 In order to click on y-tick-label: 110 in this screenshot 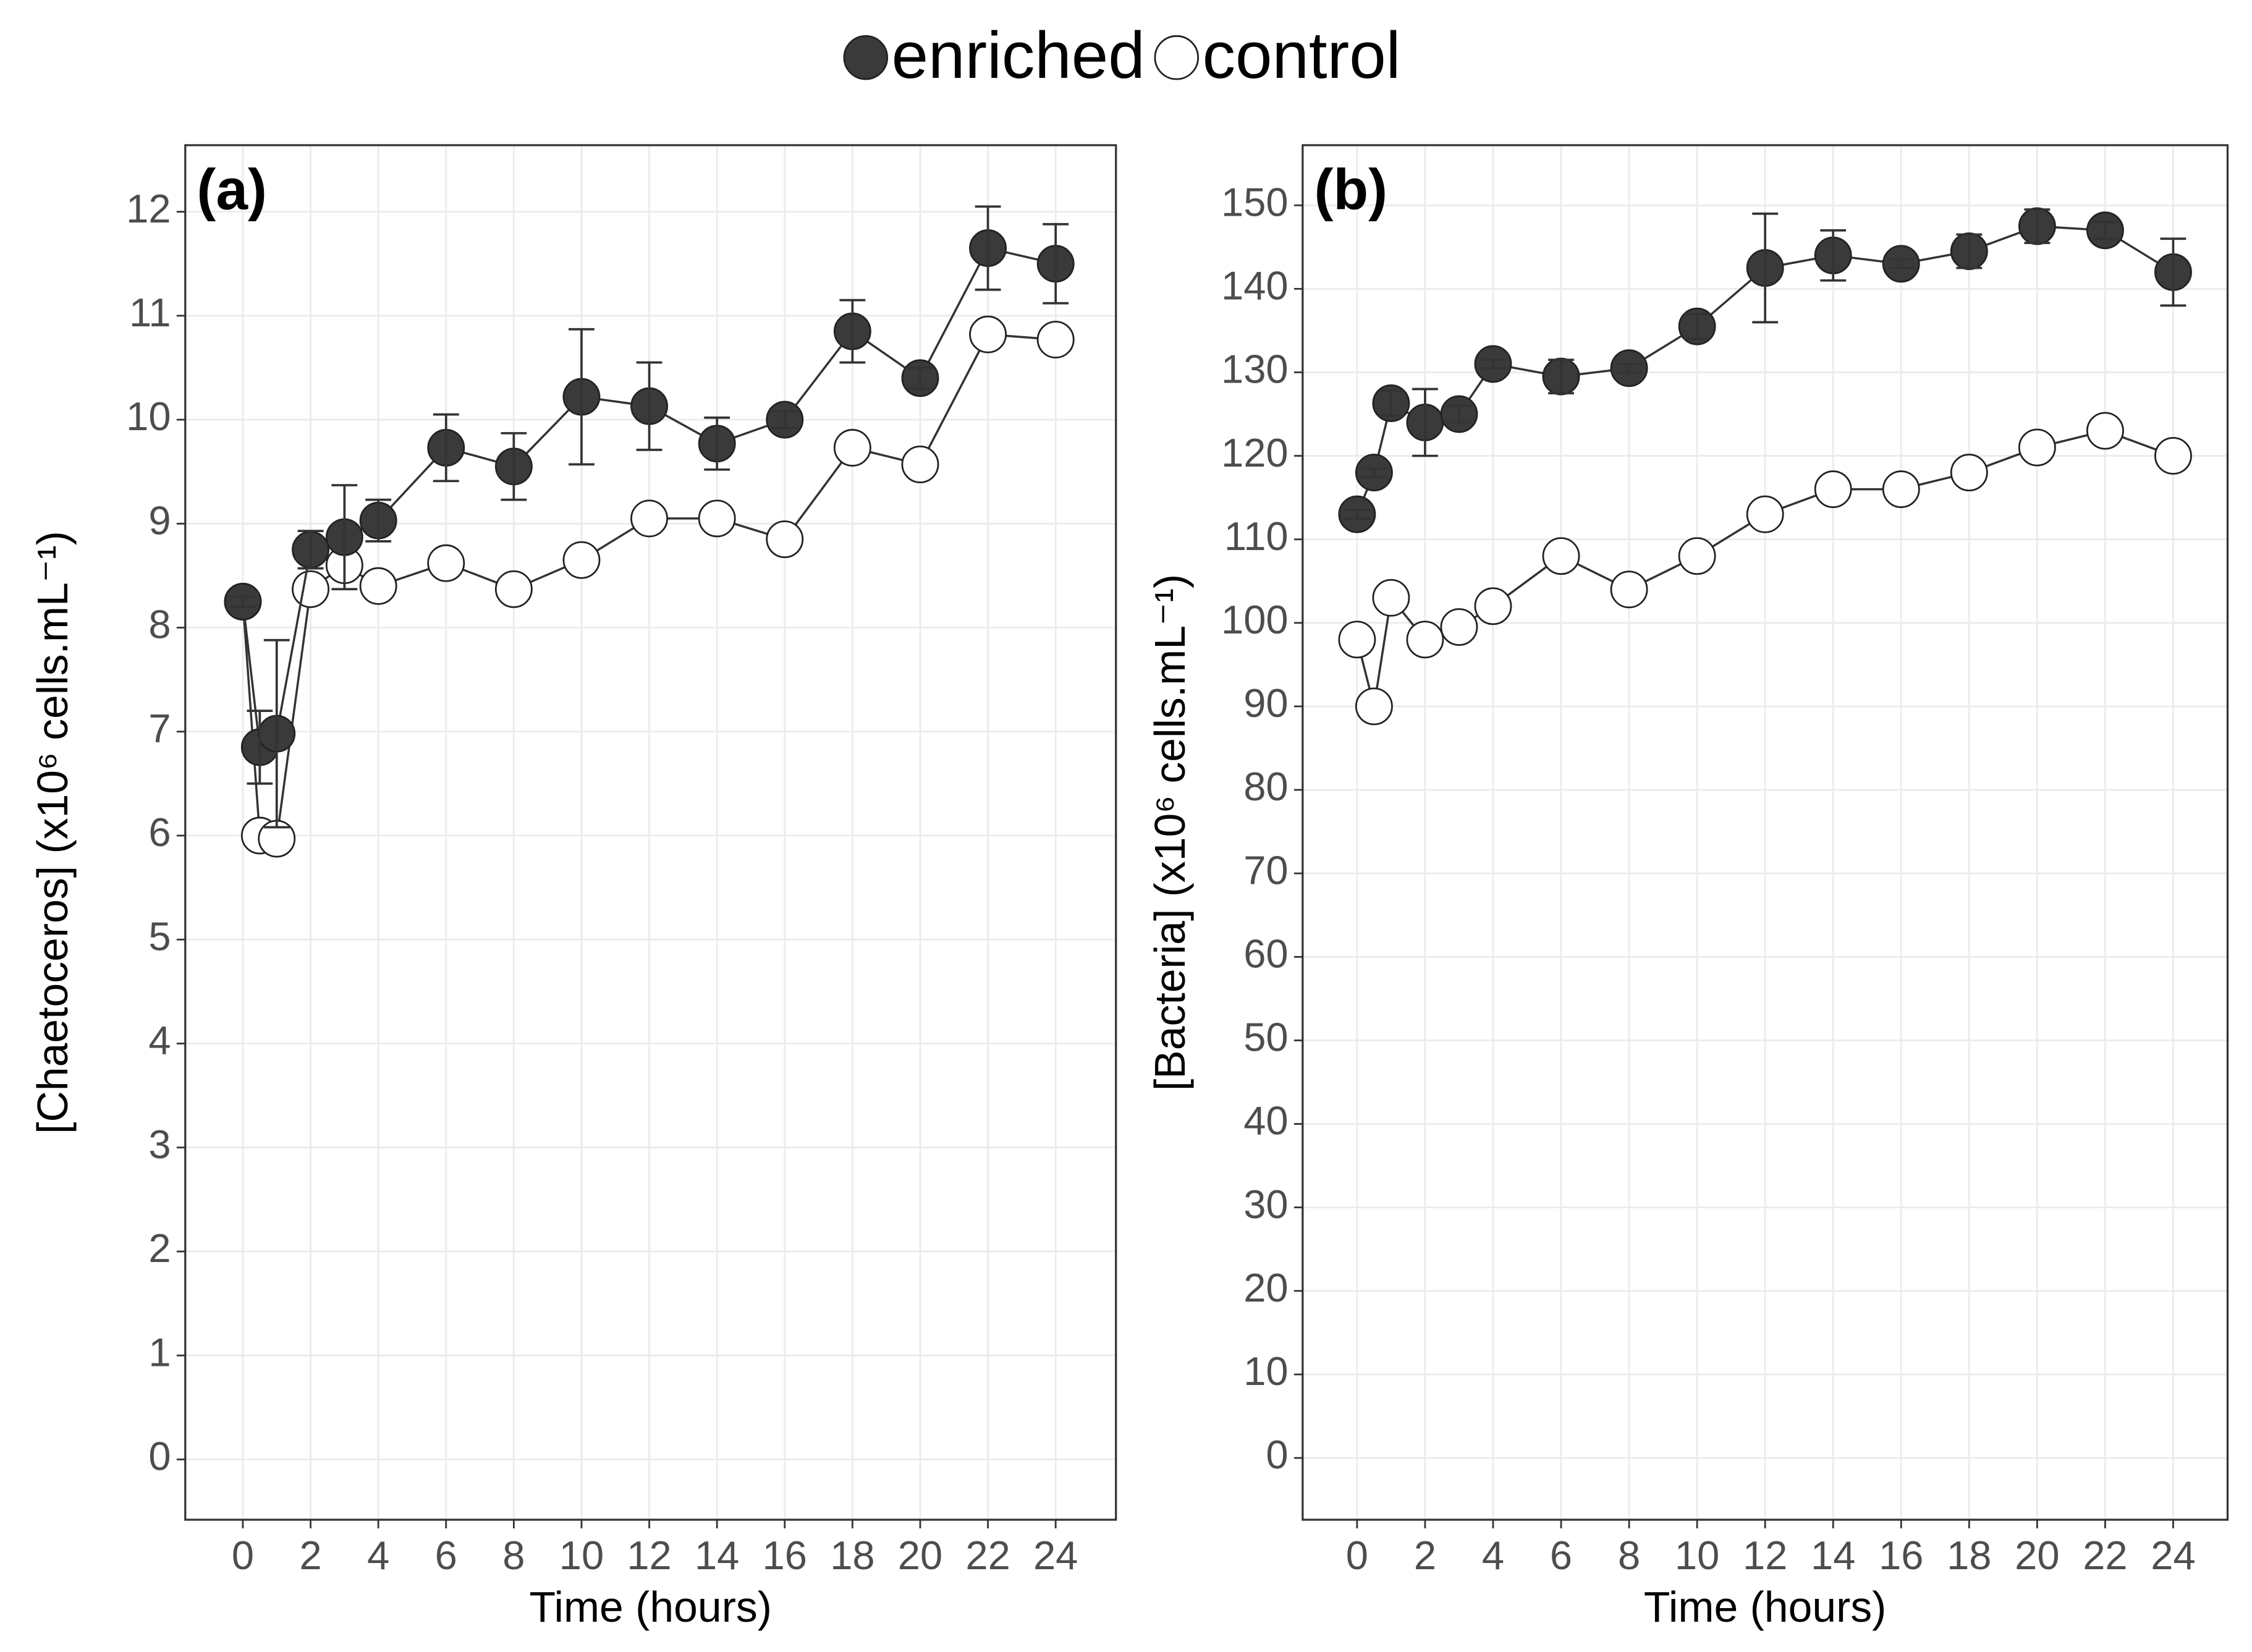, I will do `click(1257, 536)`.